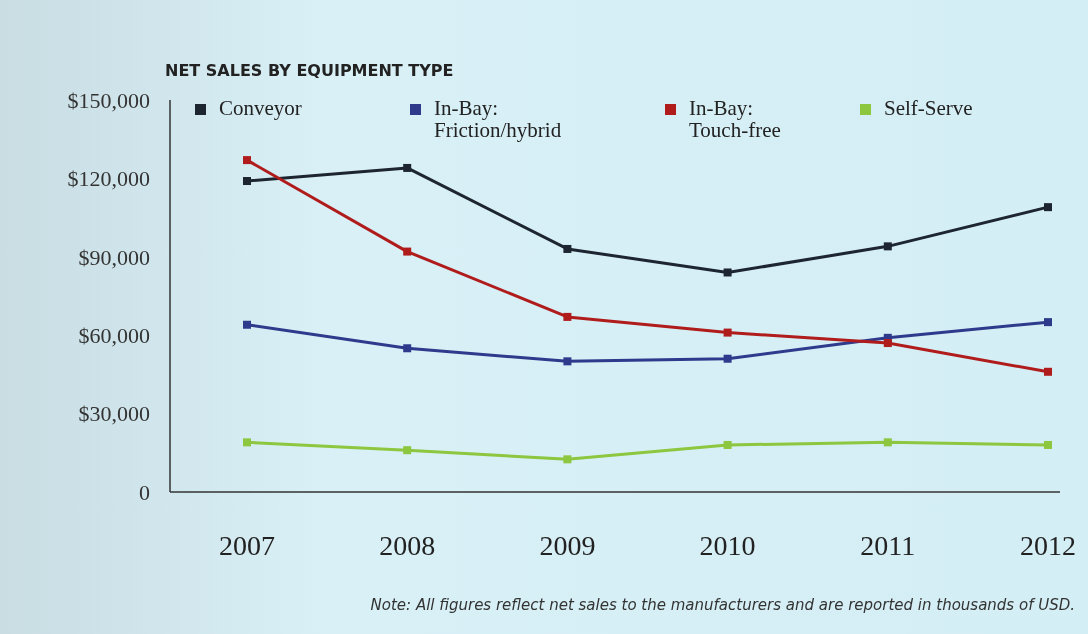 The image size is (1088, 634). What do you see at coordinates (407, 545) in the screenshot?
I see `x-tick-label: 2008` at bounding box center [407, 545].